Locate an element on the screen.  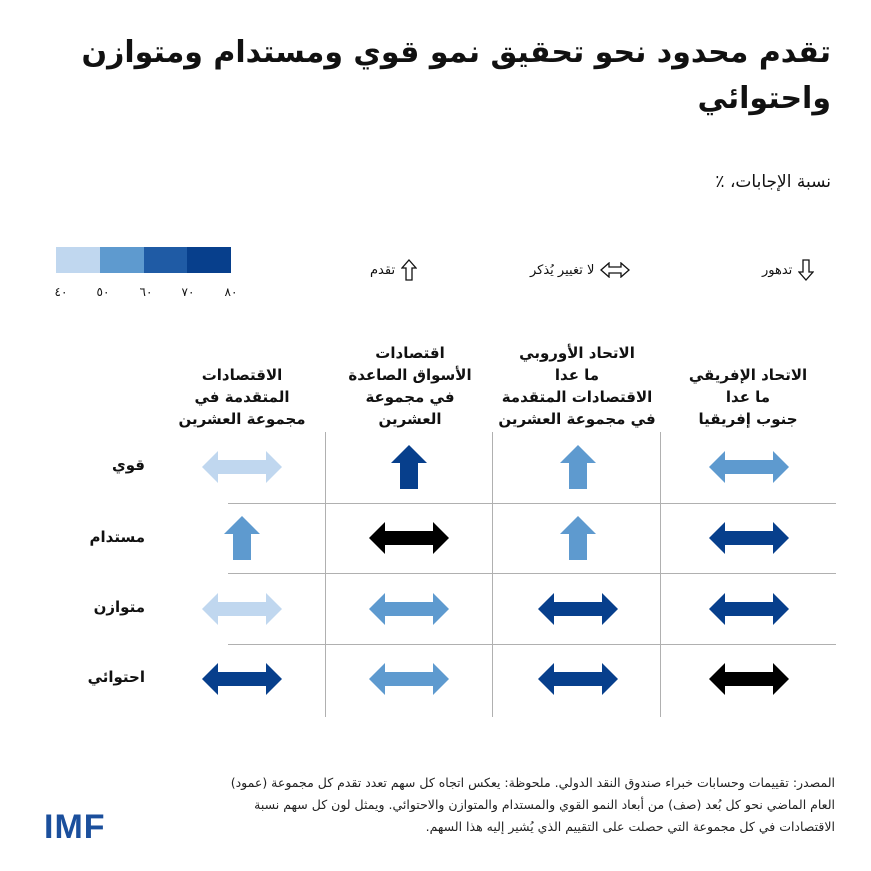
legend-label-decline: تدهور is located at coordinates (777, 270).